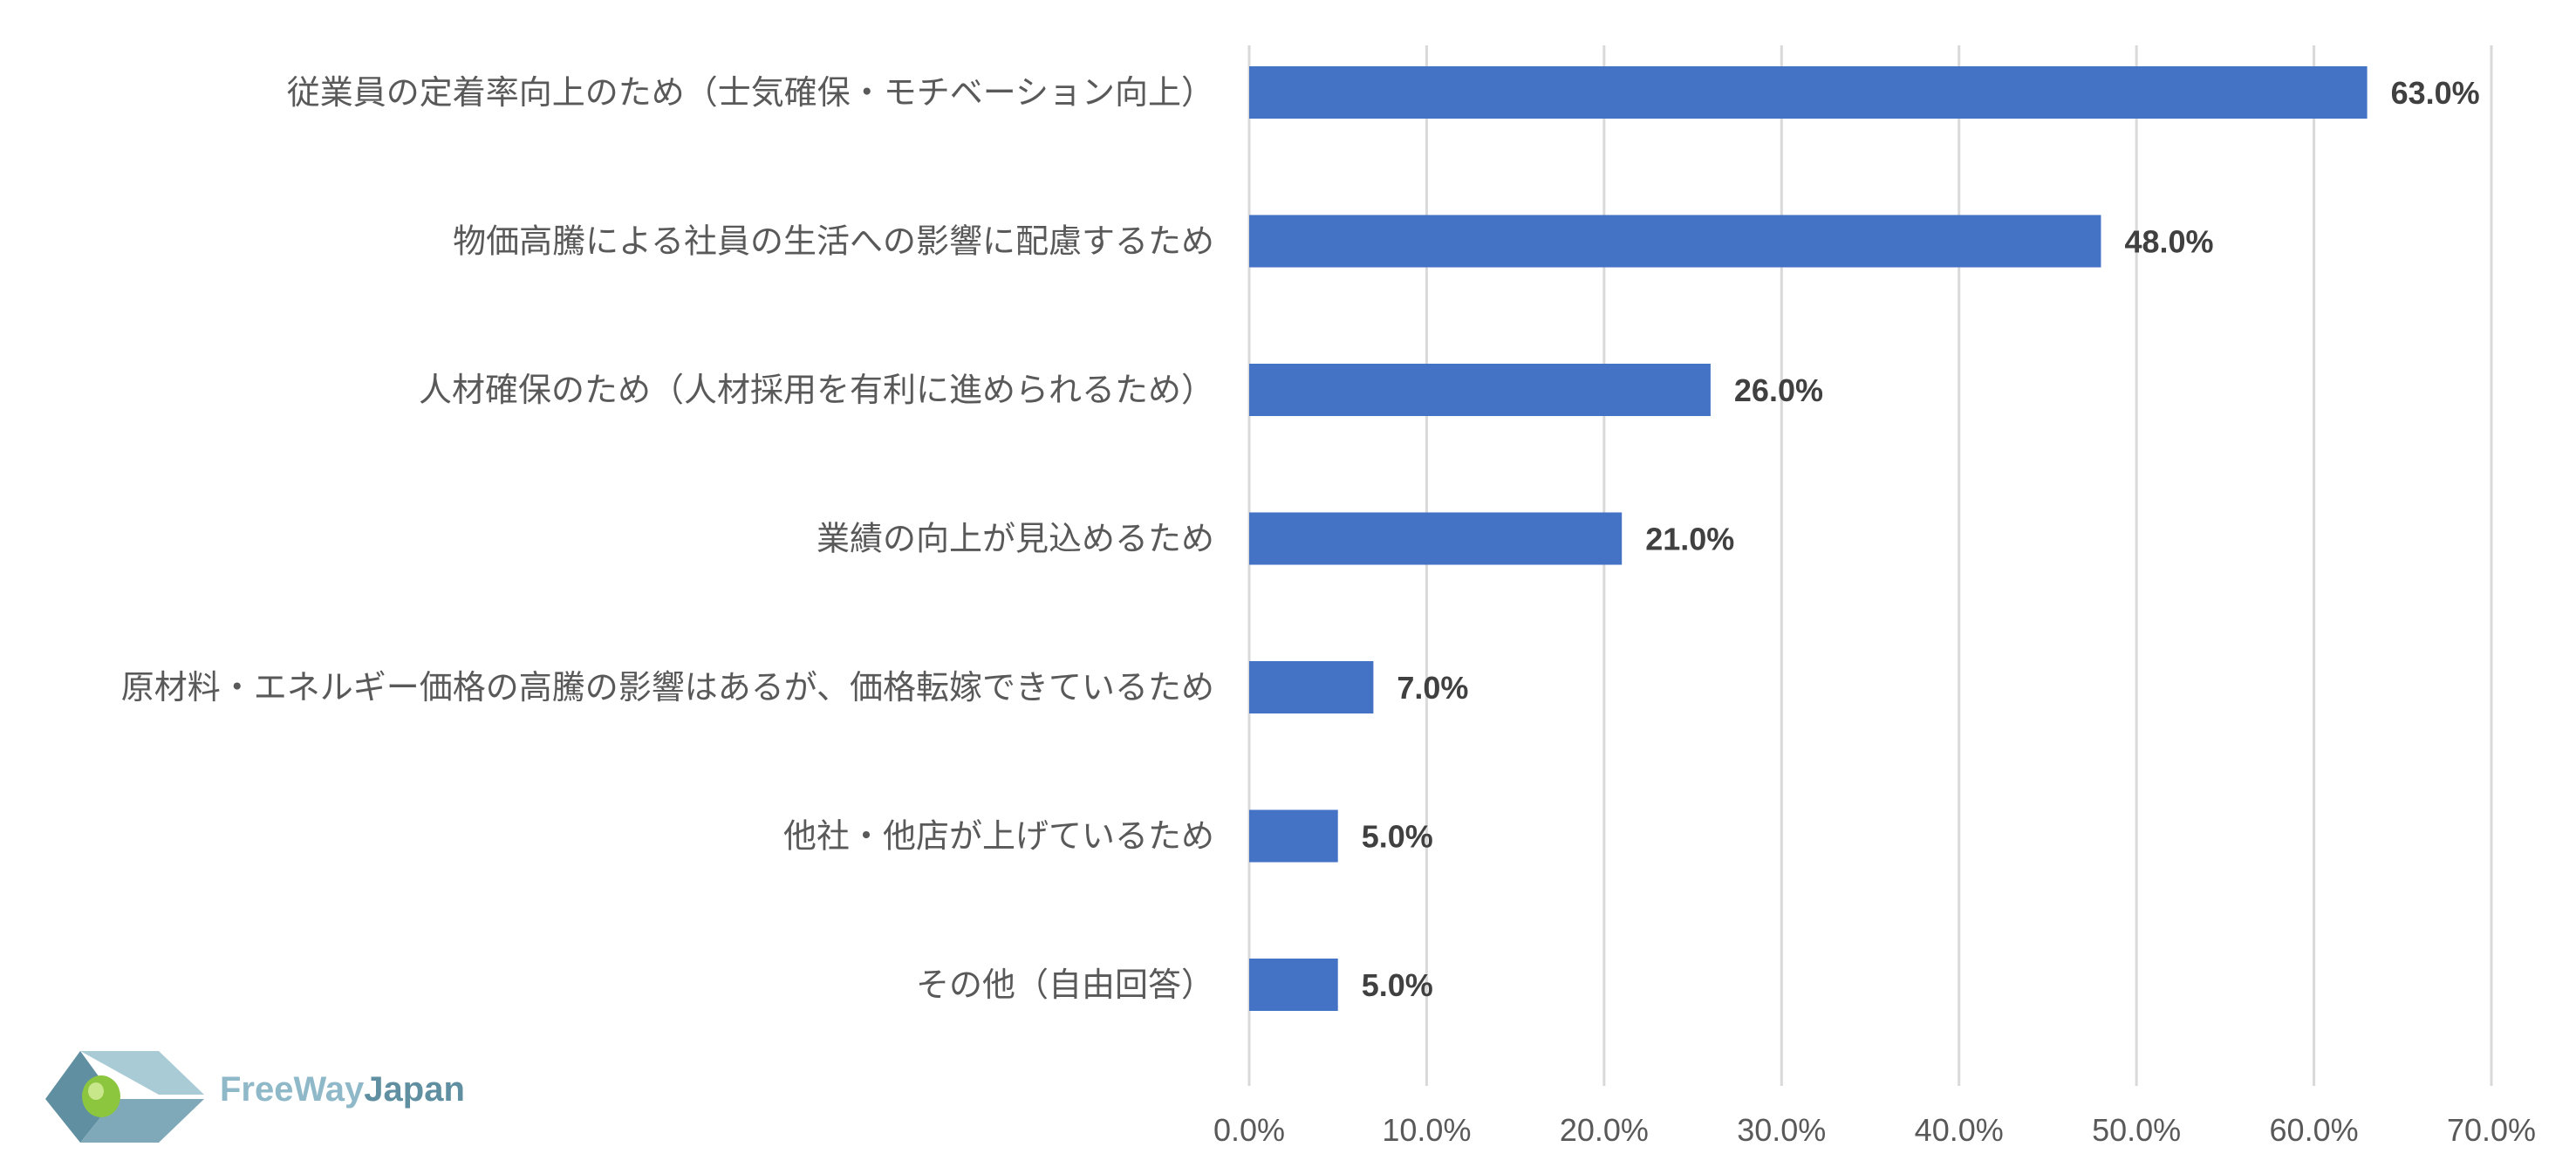 The width and height of the screenshot is (2576, 1174). Describe the element at coordinates (1015, 539) in the screenshot. I see `category-label: 業績の向上が見込めるため` at that location.